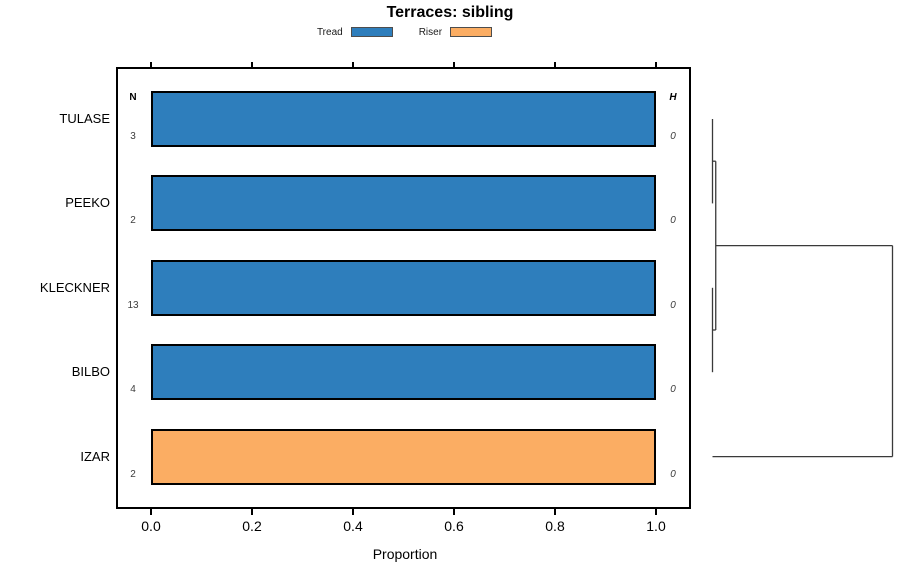  Describe the element at coordinates (74, 287) in the screenshot. I see `category-label: KLECKNER` at that location.